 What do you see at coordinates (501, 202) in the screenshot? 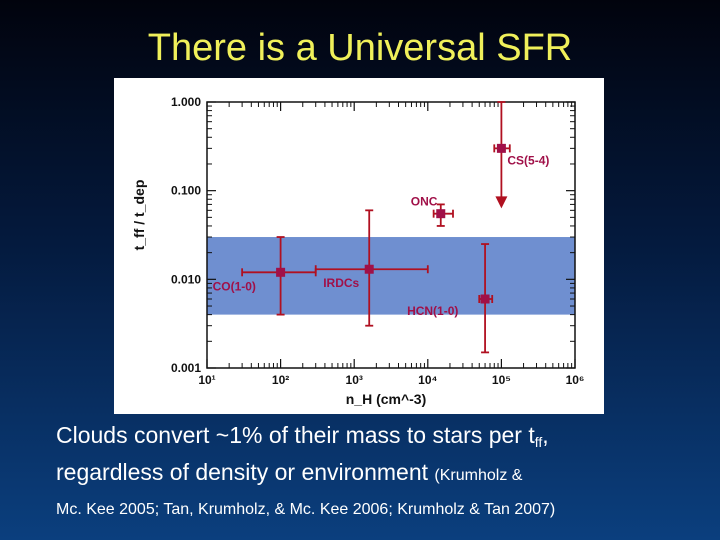
I see `upper-limit-arrow` at bounding box center [501, 202].